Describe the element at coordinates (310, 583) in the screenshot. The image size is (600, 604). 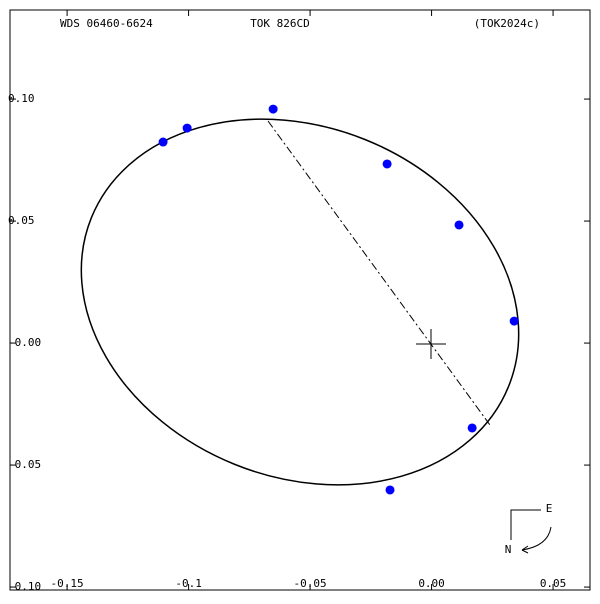
I see `x-tick-label: -0.05` at that location.